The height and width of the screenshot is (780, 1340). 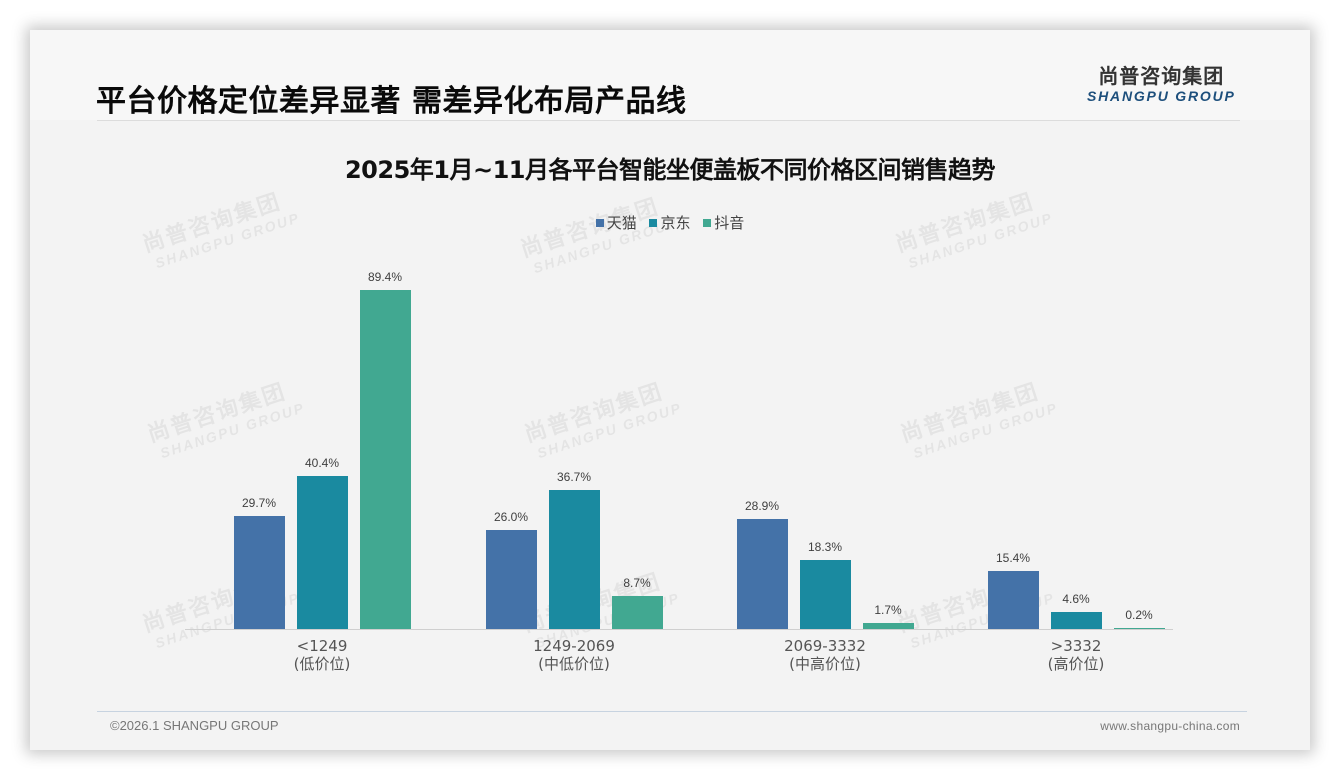 I want to click on footer-website: www.shangpu-china.com, so click(x=1170, y=726).